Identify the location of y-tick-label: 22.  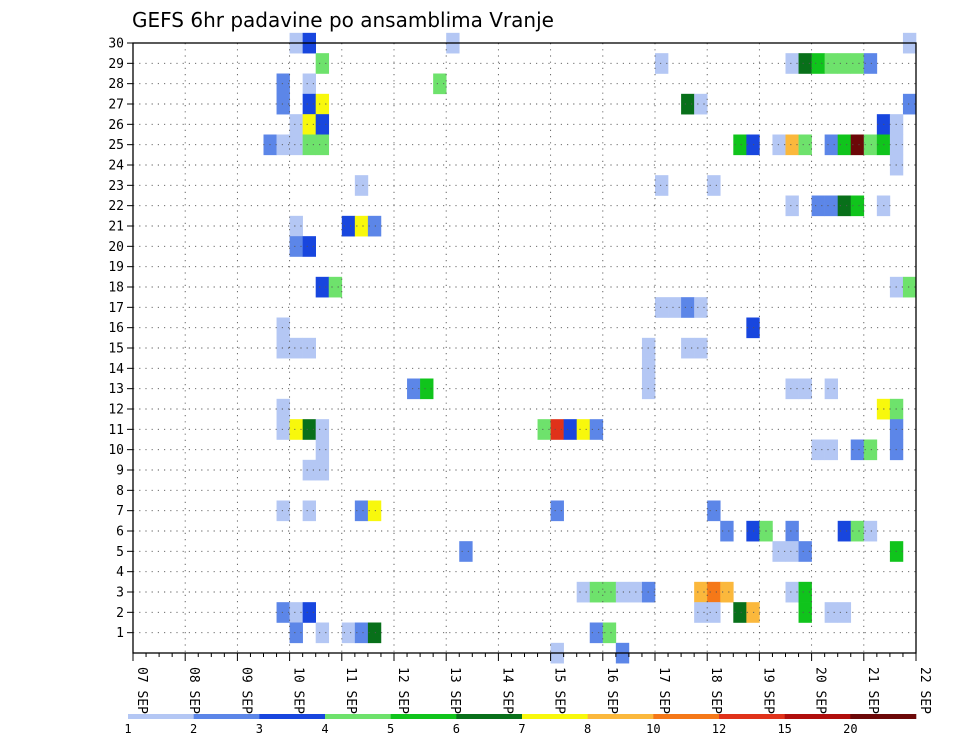
(116, 206).